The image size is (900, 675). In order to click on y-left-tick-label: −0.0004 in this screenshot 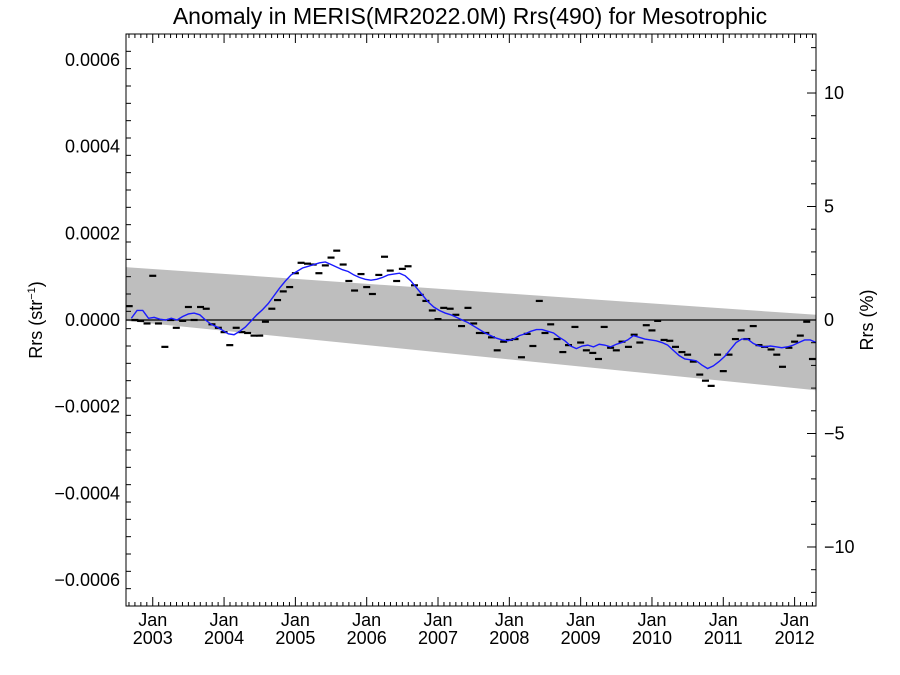, I will do `click(87, 493)`.